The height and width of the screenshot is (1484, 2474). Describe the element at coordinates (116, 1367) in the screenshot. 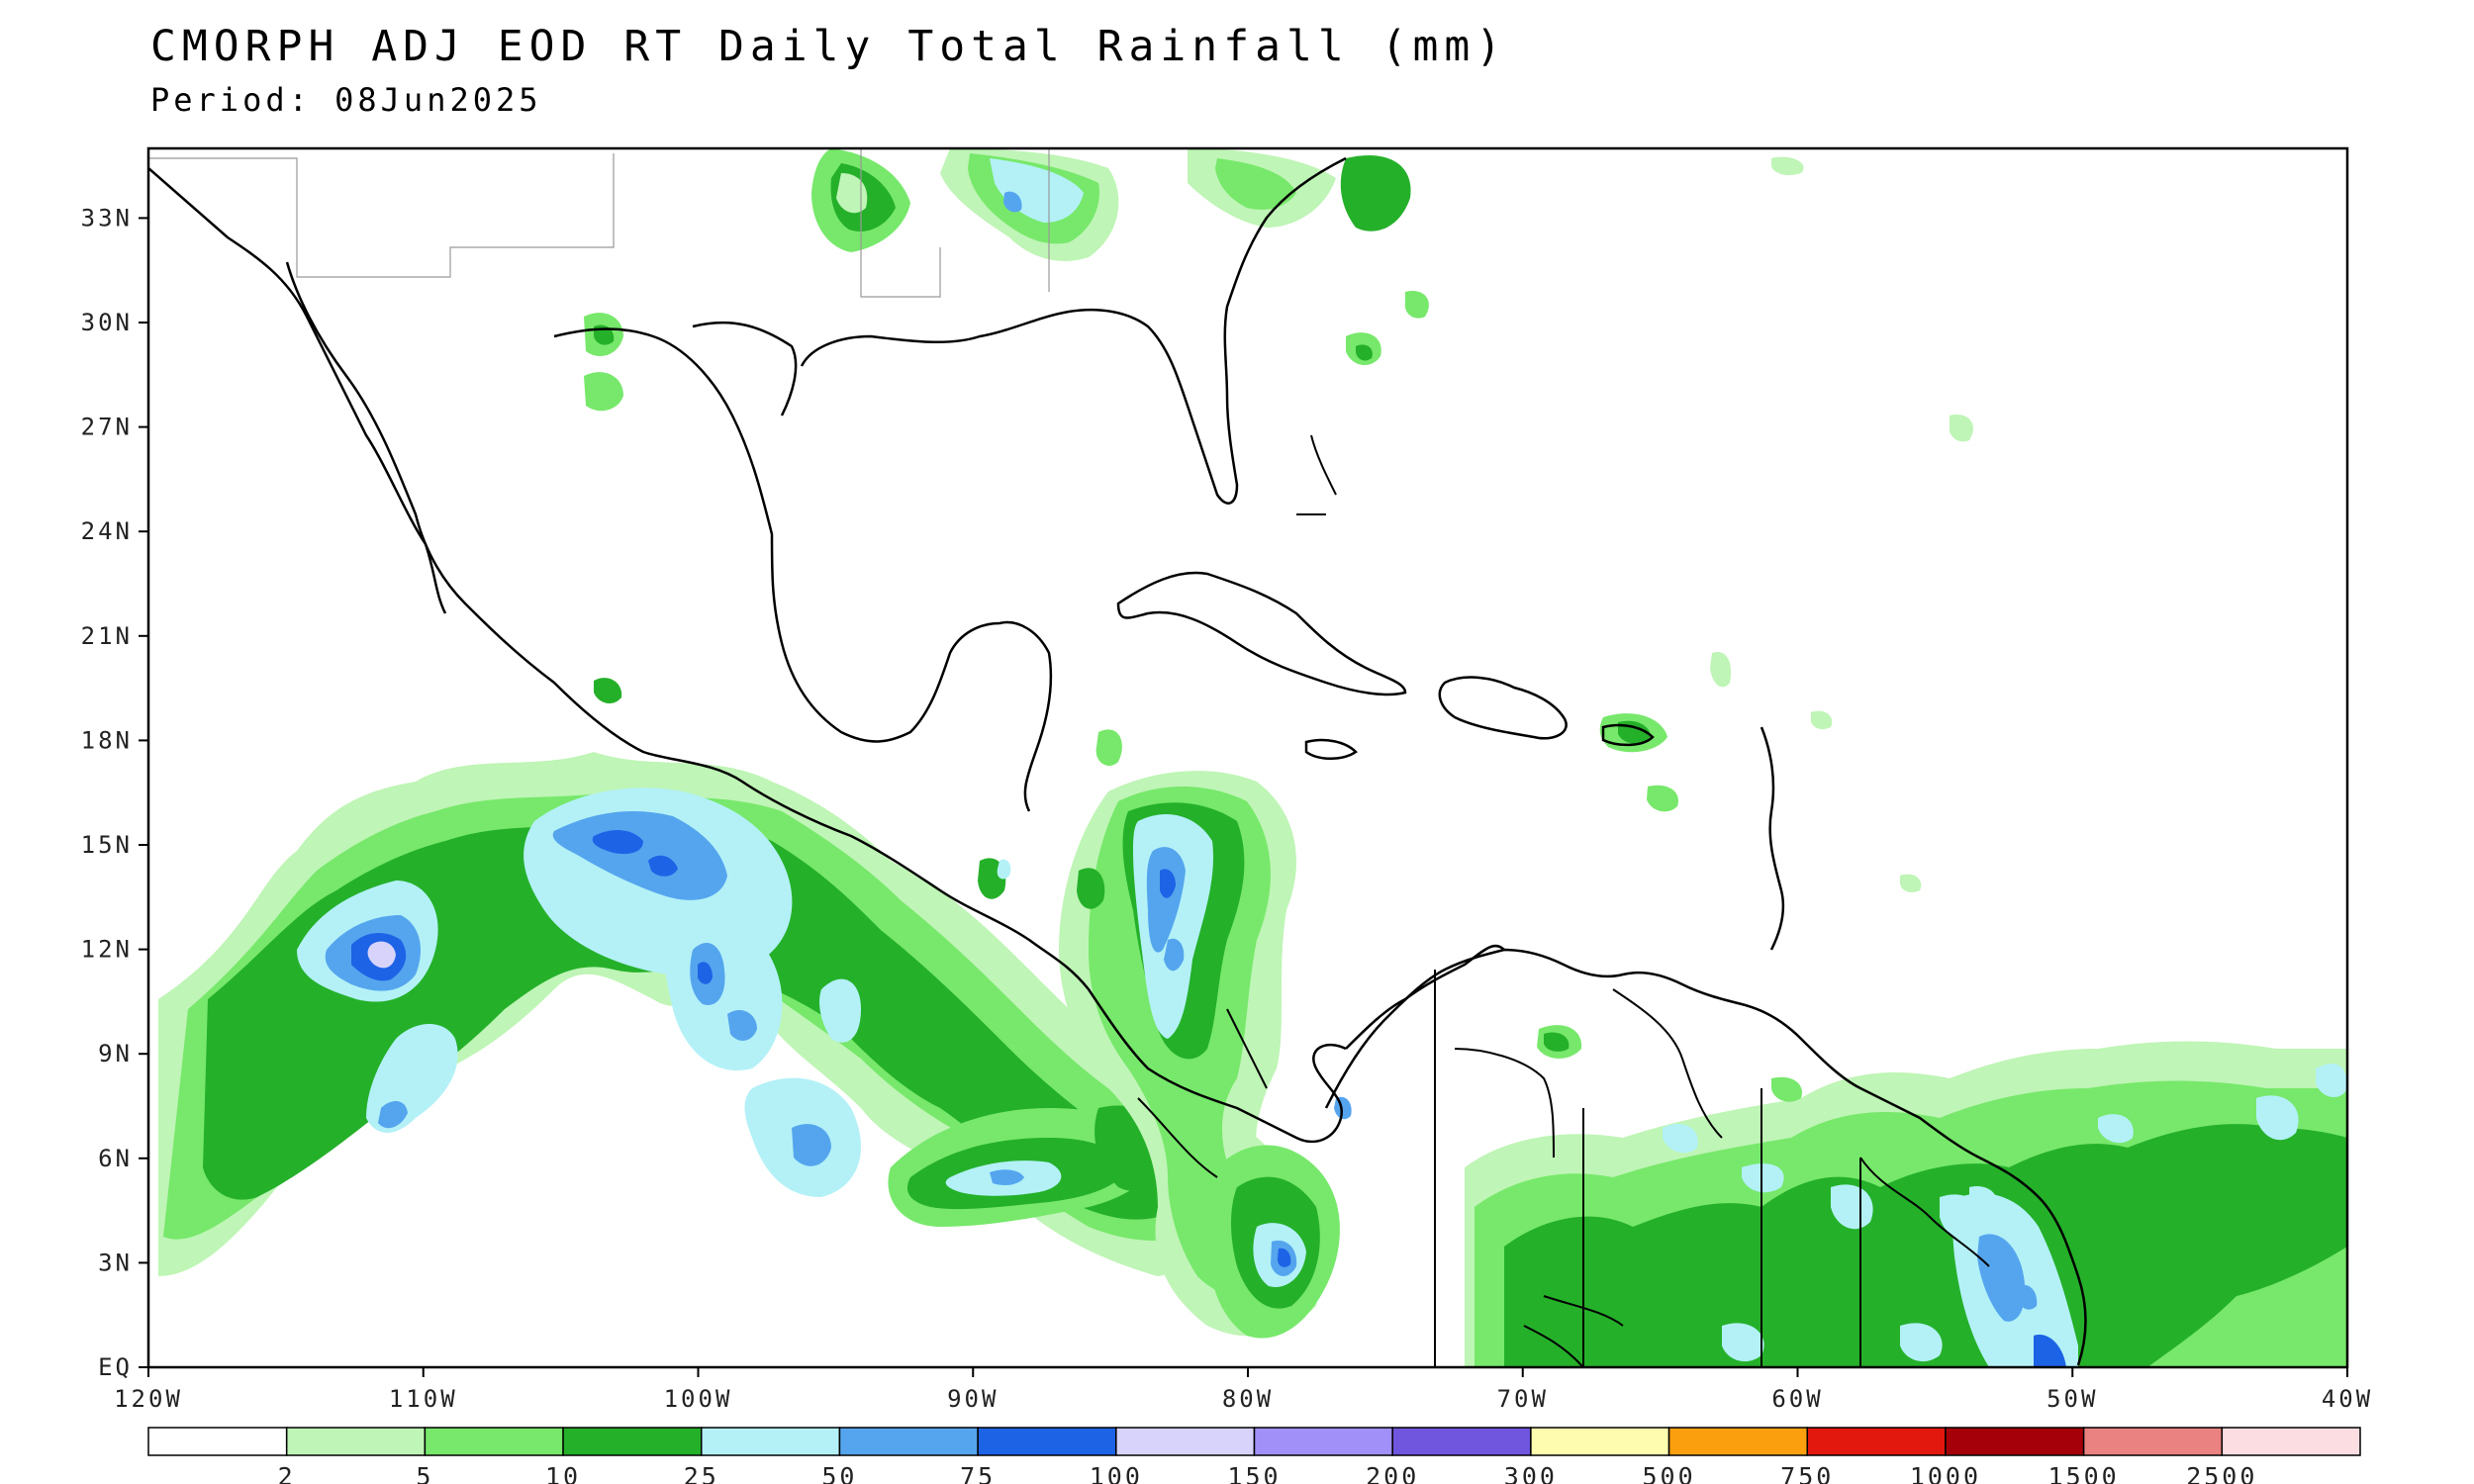

I see `lat-tick-label: EQ` at that location.